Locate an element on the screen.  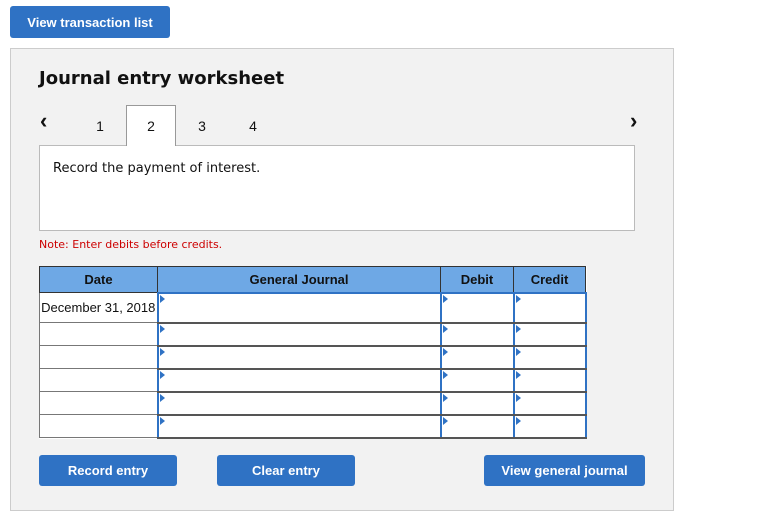
header-date: Date is located at coordinates (98, 279).